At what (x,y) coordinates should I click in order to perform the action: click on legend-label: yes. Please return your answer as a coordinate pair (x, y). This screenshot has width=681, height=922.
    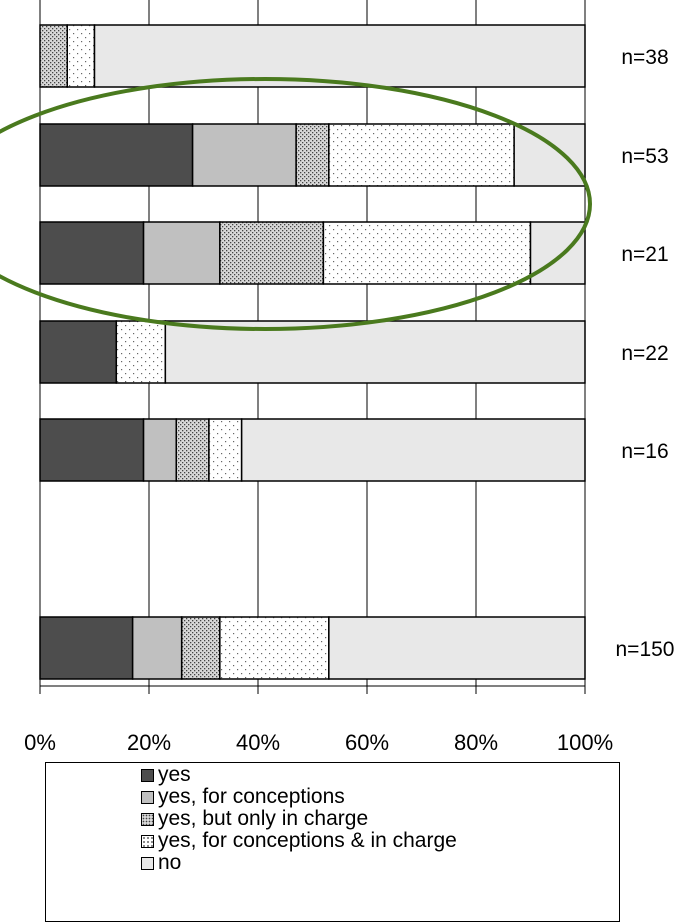
    Looking at the image, I should click on (174, 774).